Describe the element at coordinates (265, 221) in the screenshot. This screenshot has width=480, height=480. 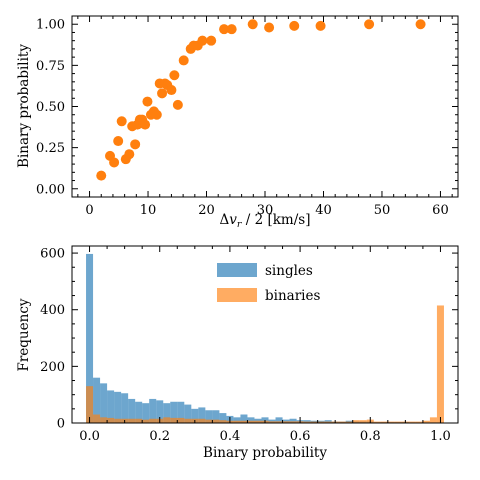
I see `scatter-x-axis-title: Δvr / 2 [km/s]` at that location.